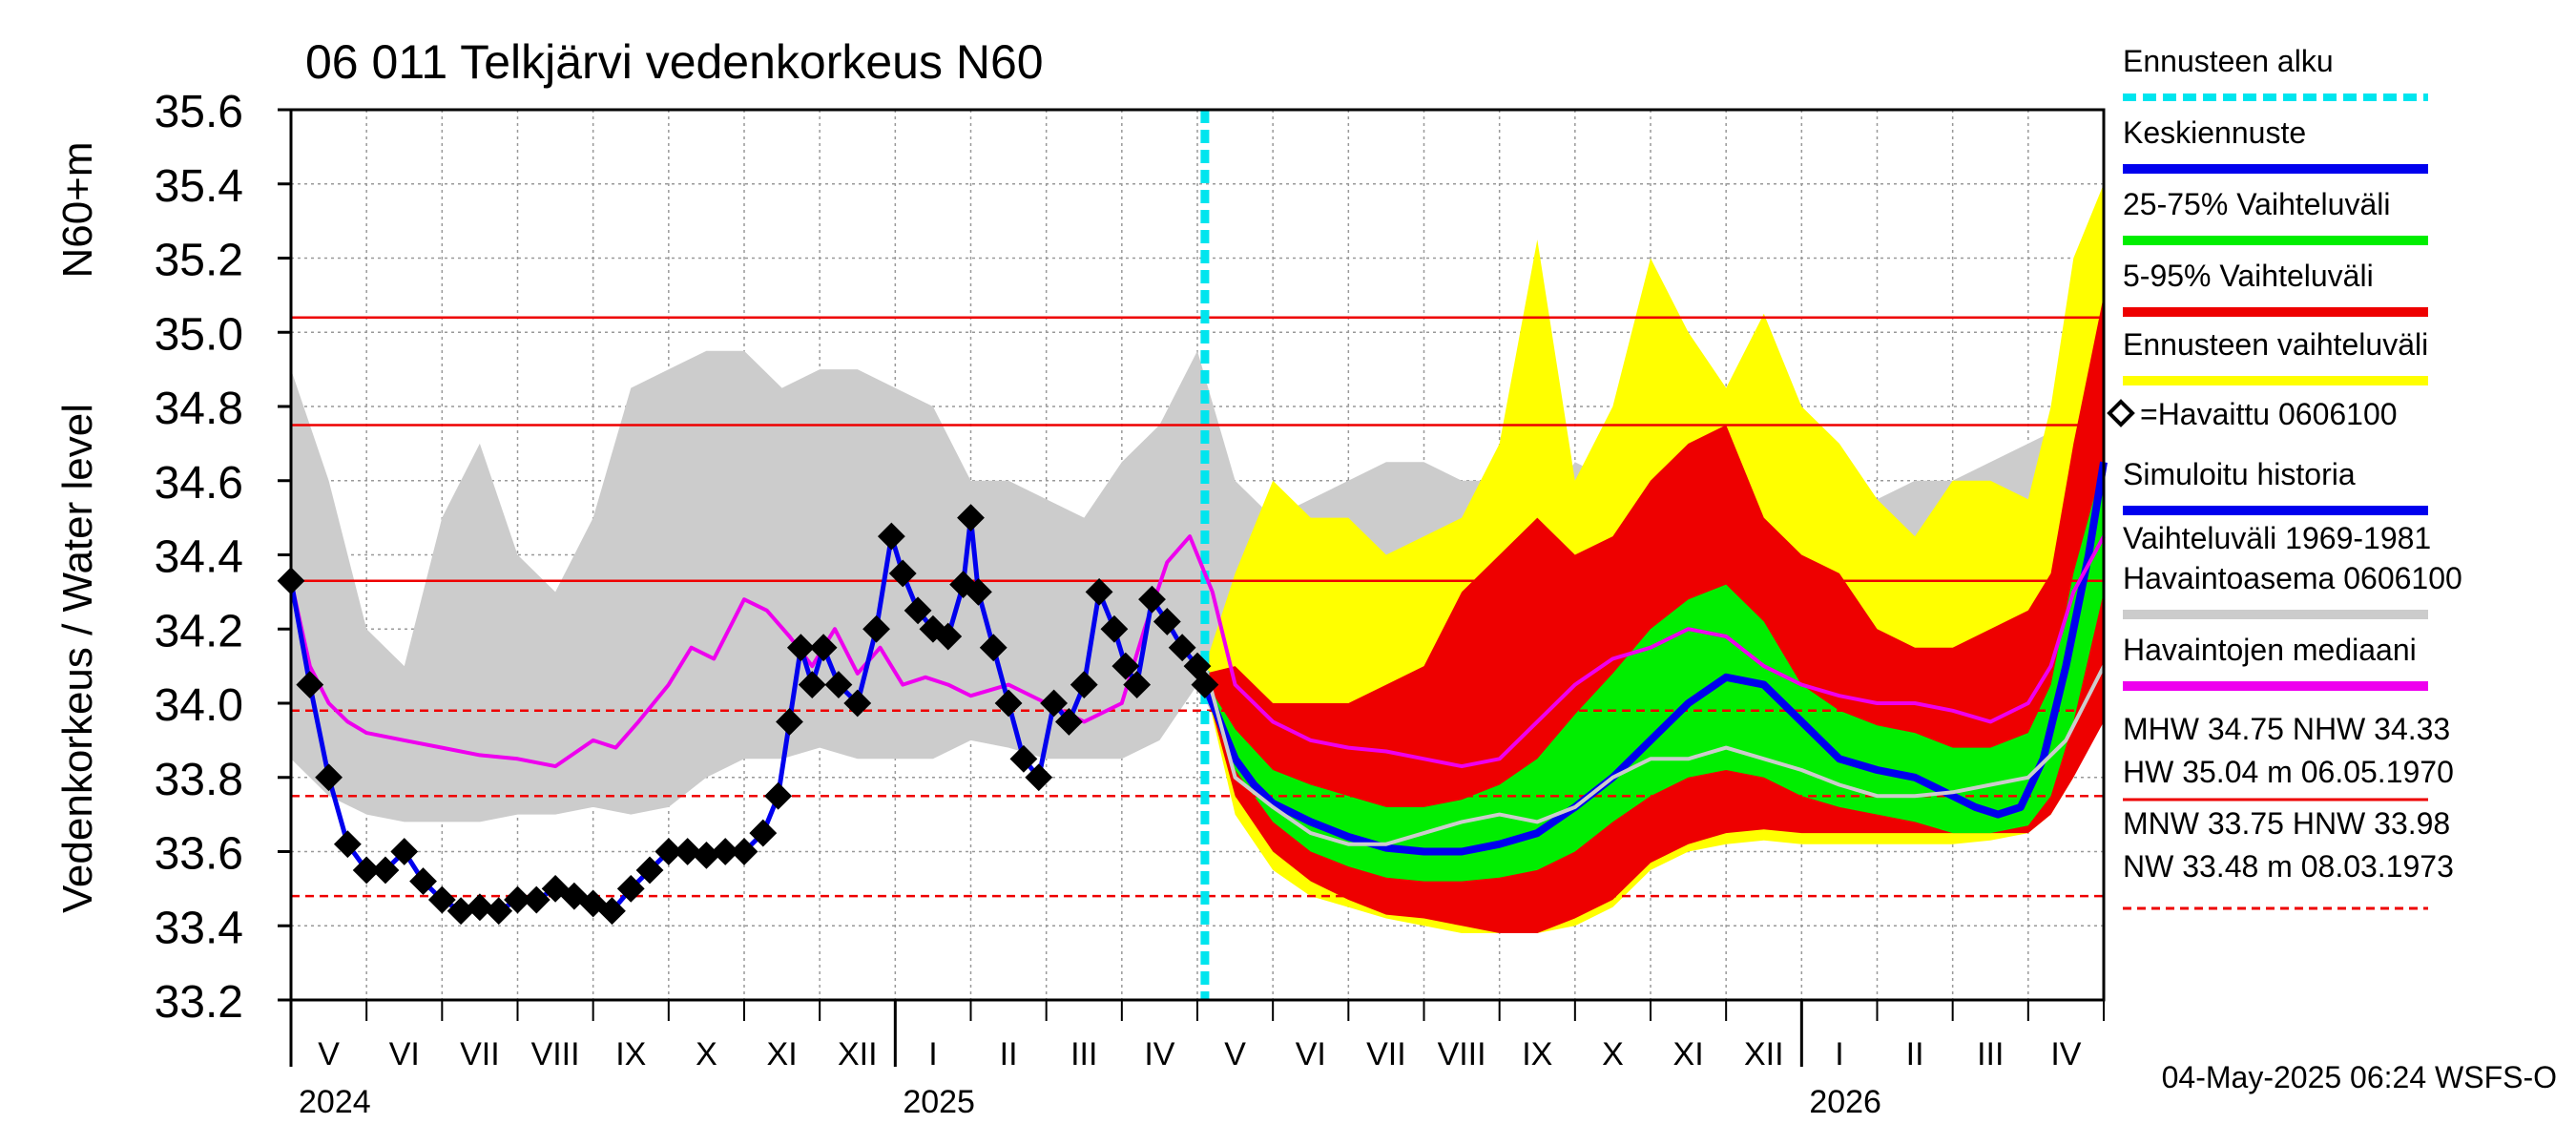 This screenshot has height=1145, width=2576. Describe the element at coordinates (199, 1003) in the screenshot. I see `y-tick-label: 33.2` at that location.